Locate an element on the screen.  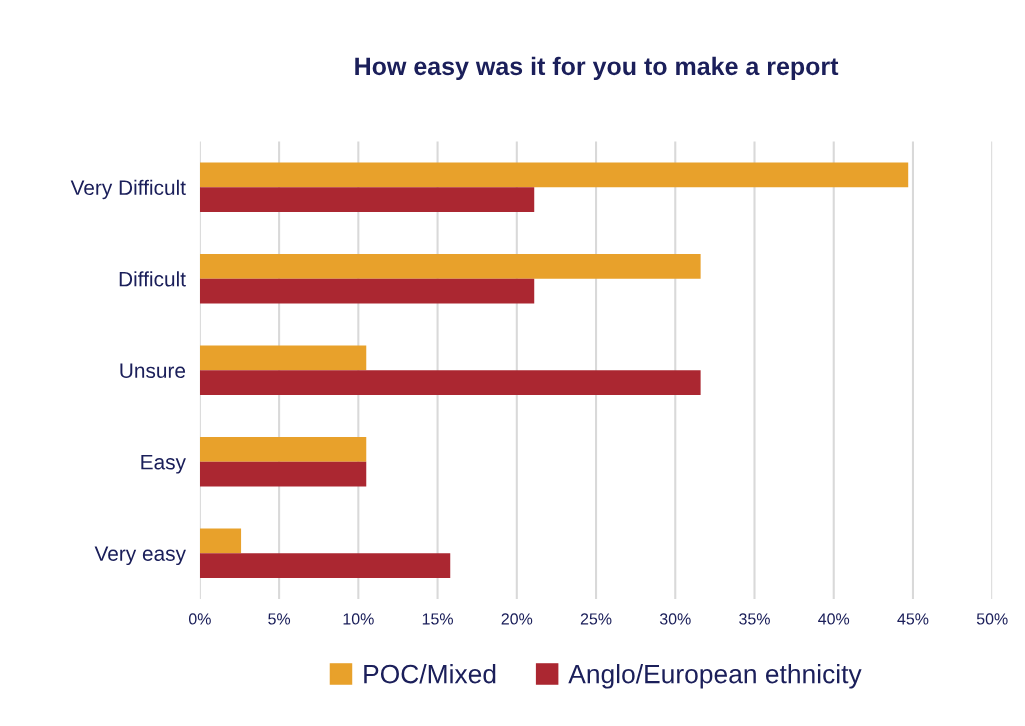
x-tick-label: 35% is located at coordinates (754, 619).